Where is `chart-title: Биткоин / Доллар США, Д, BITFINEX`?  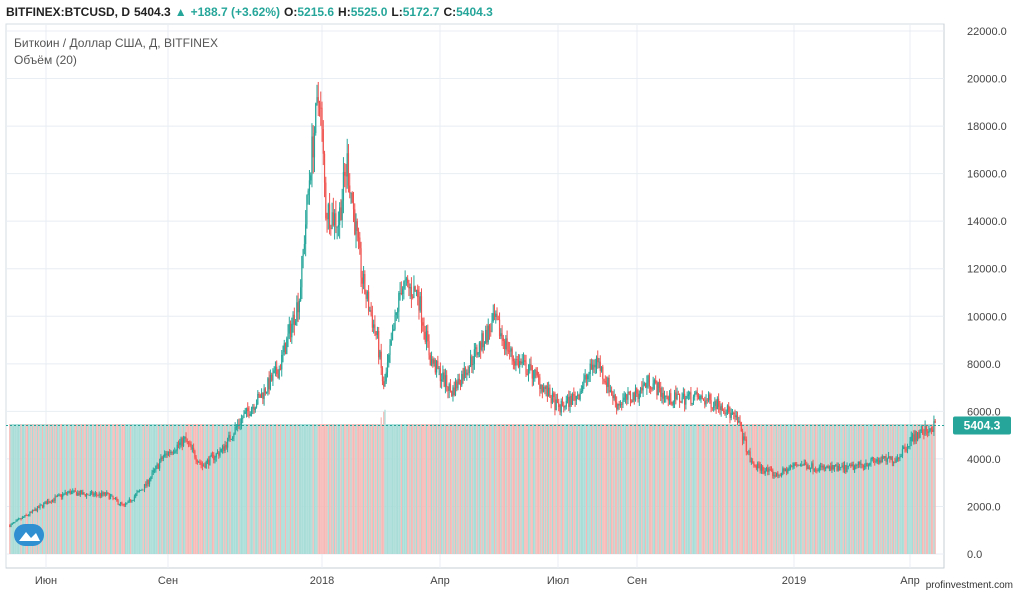 chart-title: Биткоин / Доллар США, Д, BITFINEX is located at coordinates (116, 43).